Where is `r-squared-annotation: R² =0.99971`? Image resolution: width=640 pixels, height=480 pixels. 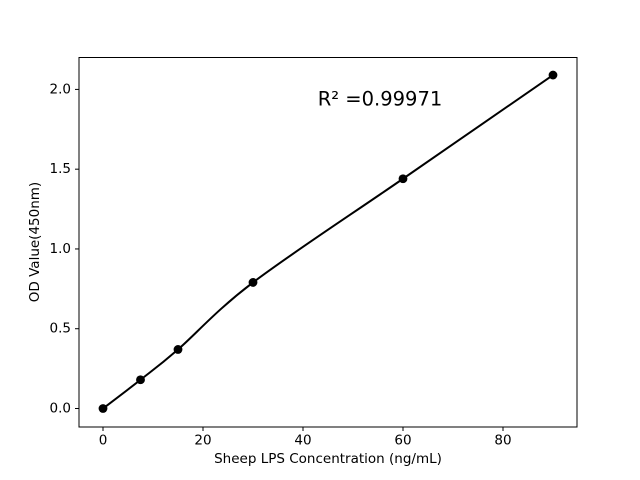
r-squared-annotation: R² =0.99971 is located at coordinates (380, 99).